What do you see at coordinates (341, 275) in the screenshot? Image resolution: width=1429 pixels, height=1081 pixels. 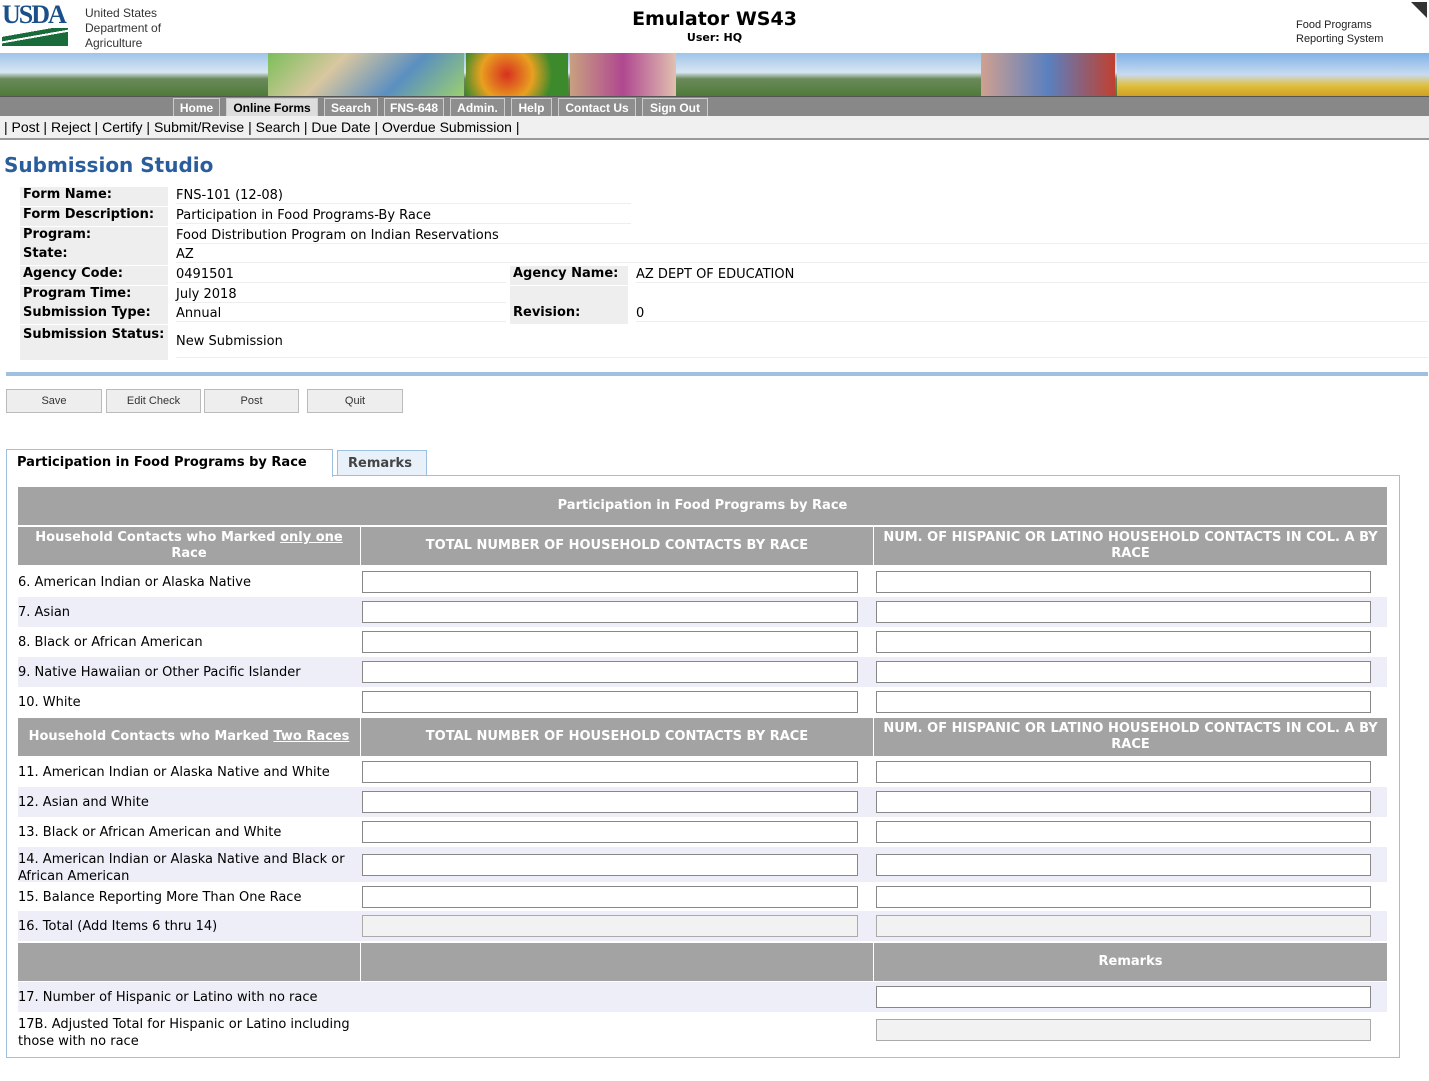 I see `agency-code-value: 0491501` at bounding box center [341, 275].